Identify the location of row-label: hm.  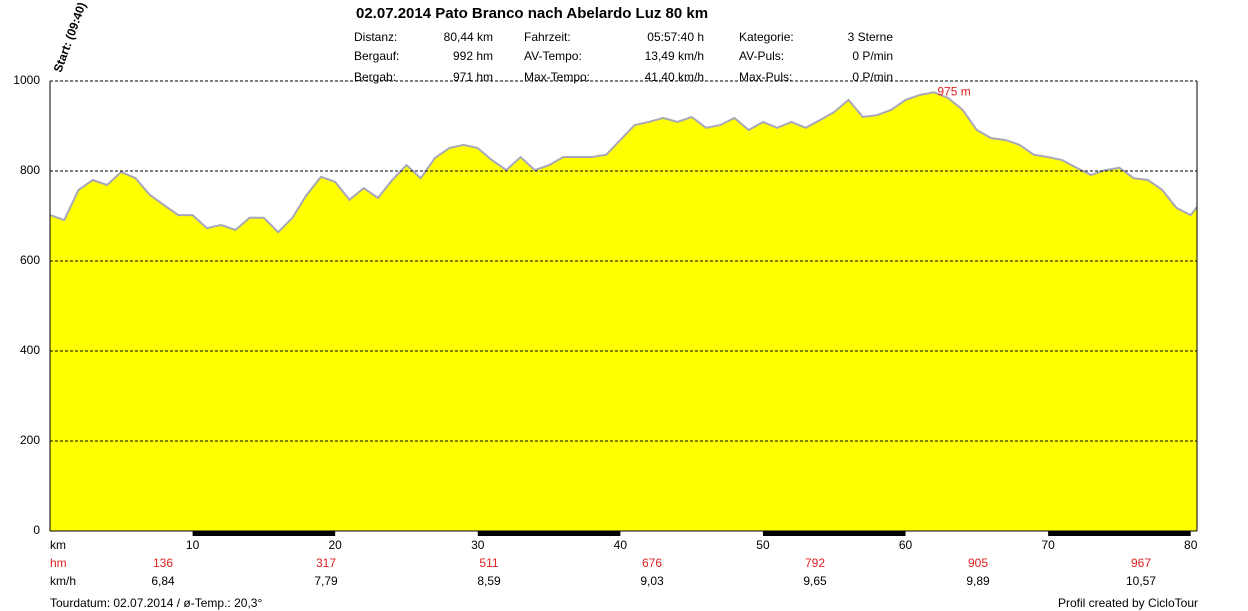
(58, 563).